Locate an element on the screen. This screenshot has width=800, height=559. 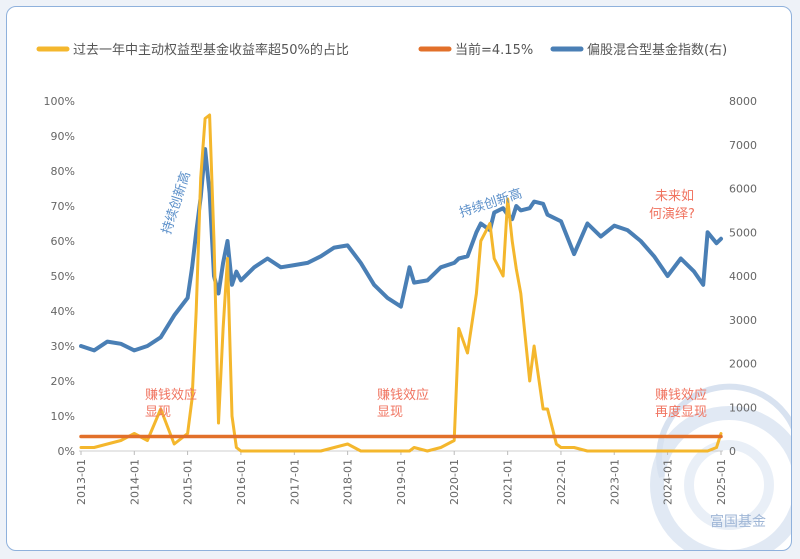
y-left-tick-label: 60% is located at coordinates (63, 241).